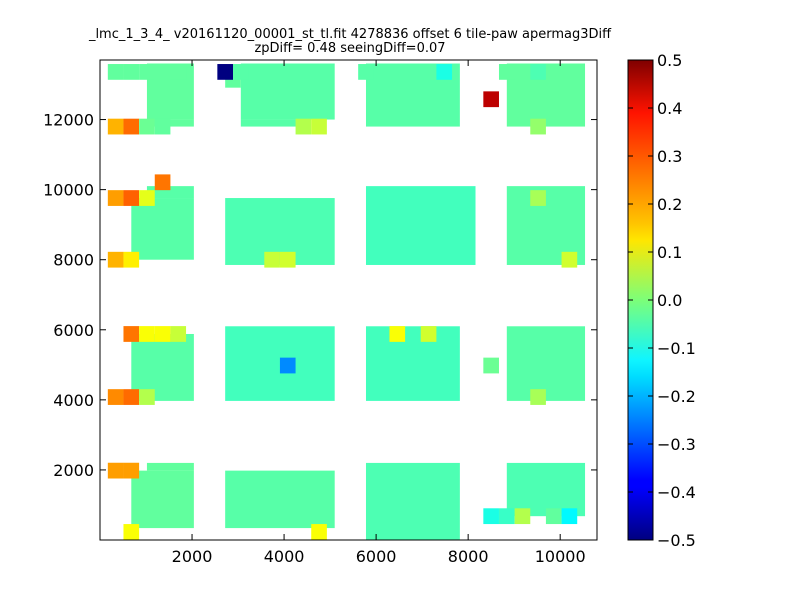  I want to click on colorbar-tick-label: −0.3, so click(676, 444).